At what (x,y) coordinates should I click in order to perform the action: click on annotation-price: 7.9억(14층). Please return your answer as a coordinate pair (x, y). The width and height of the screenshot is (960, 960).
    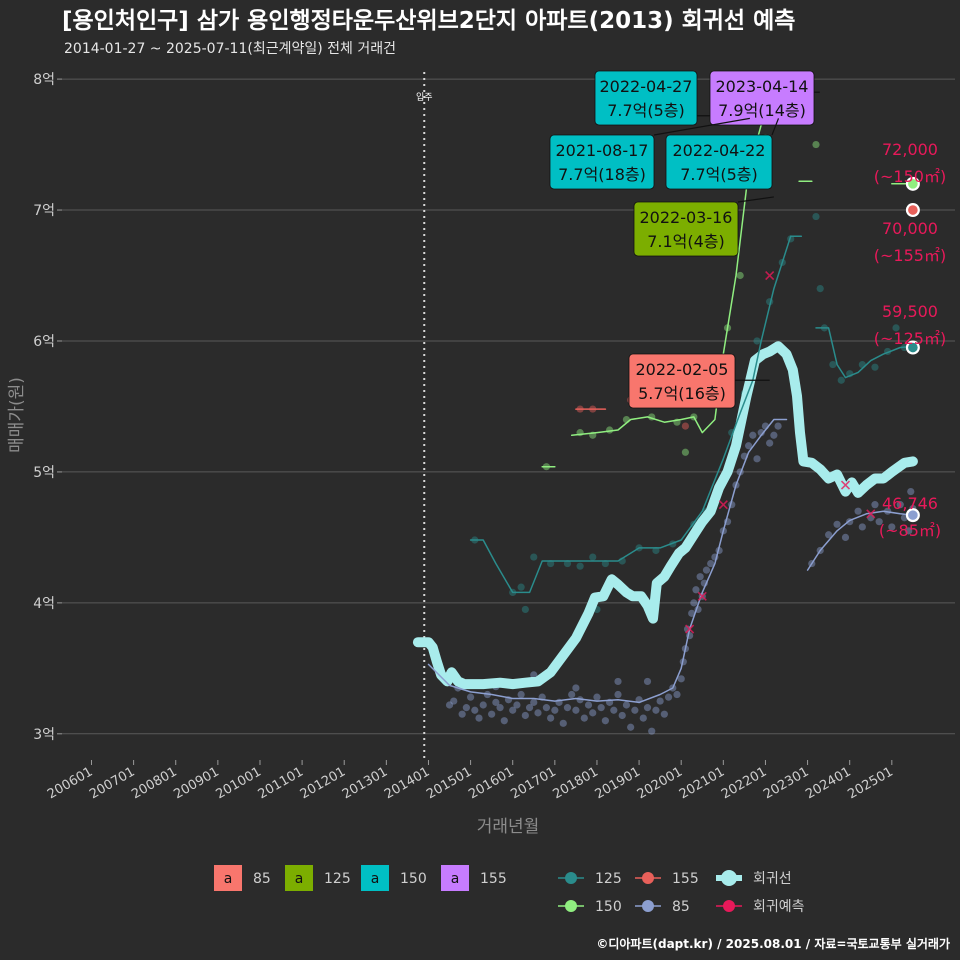
    Looking at the image, I should click on (762, 110).